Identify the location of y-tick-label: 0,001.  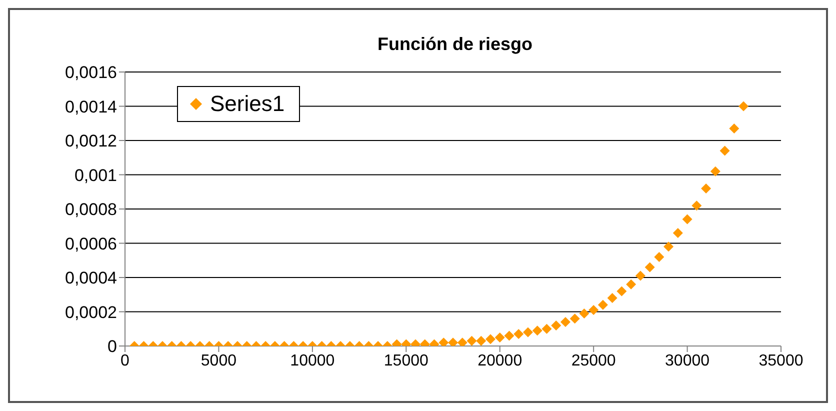
(95, 175).